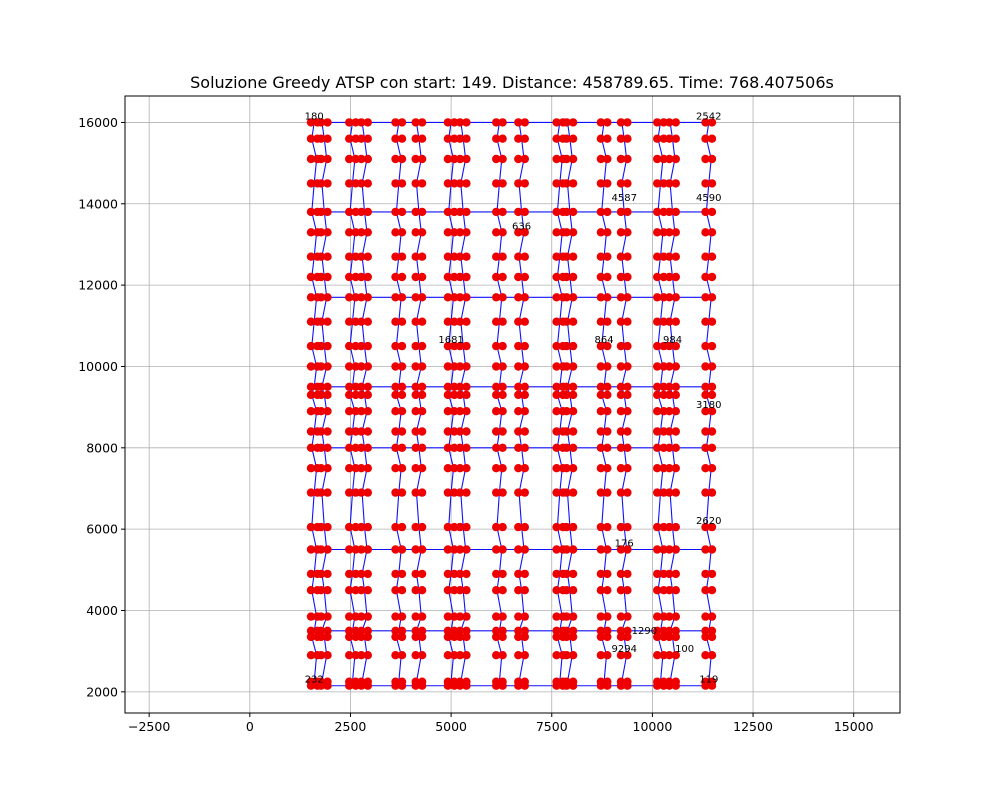  I want to click on route-segment, so click(559, 404).